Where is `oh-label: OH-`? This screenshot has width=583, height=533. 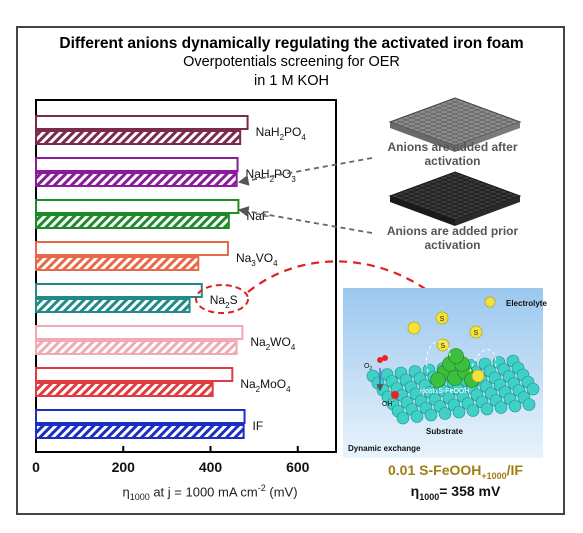 oh-label: OH- is located at coordinates (388, 403).